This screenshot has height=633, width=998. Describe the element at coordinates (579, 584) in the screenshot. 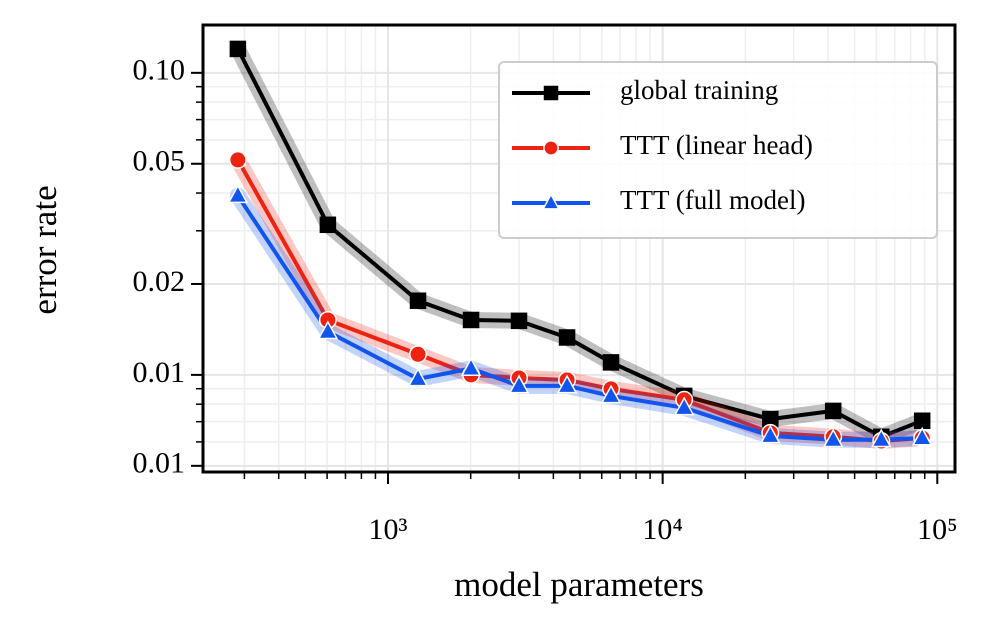

I see `x-axis-title: model parameters` at that location.